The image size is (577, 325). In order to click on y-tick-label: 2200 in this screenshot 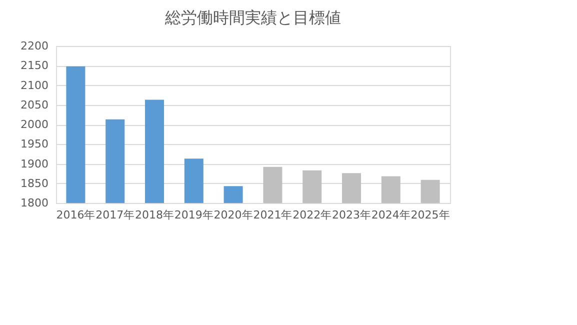, I will do `click(34, 46)`.